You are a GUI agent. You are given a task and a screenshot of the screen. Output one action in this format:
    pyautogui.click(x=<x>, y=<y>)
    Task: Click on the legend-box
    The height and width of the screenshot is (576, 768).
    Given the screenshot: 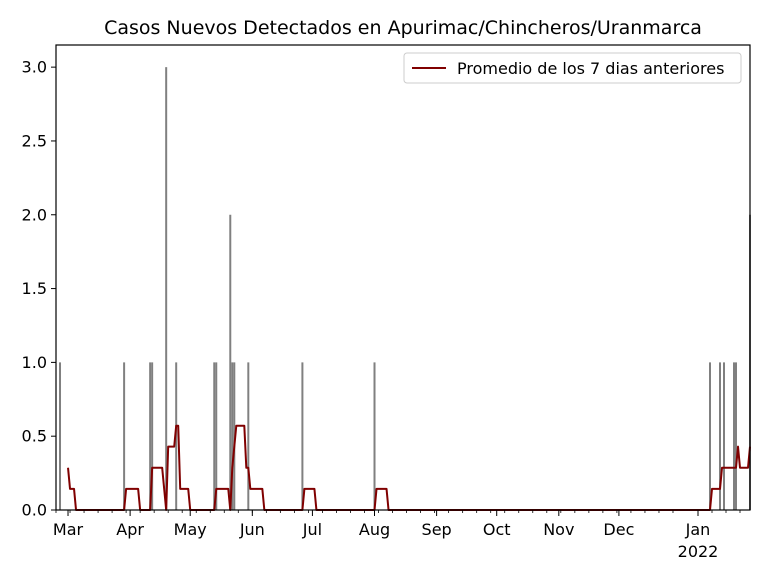 What is the action you would take?
    pyautogui.click(x=572, y=68)
    